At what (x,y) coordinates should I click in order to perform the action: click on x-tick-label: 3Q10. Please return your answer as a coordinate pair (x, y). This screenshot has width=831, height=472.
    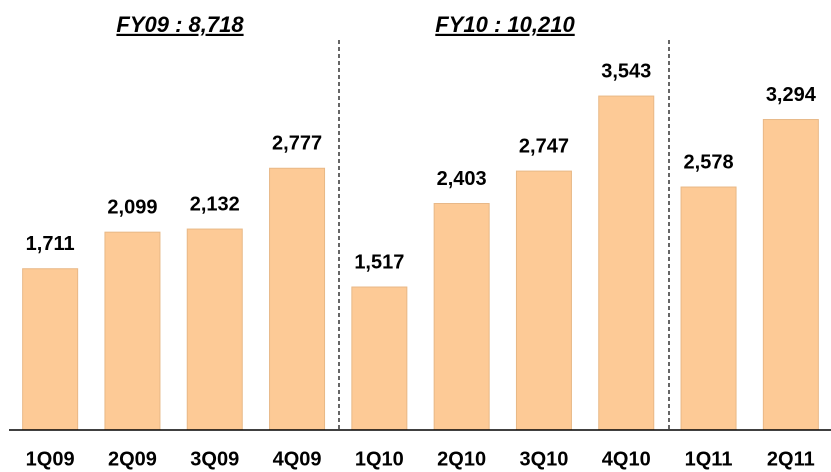
    Looking at the image, I should click on (543, 459).